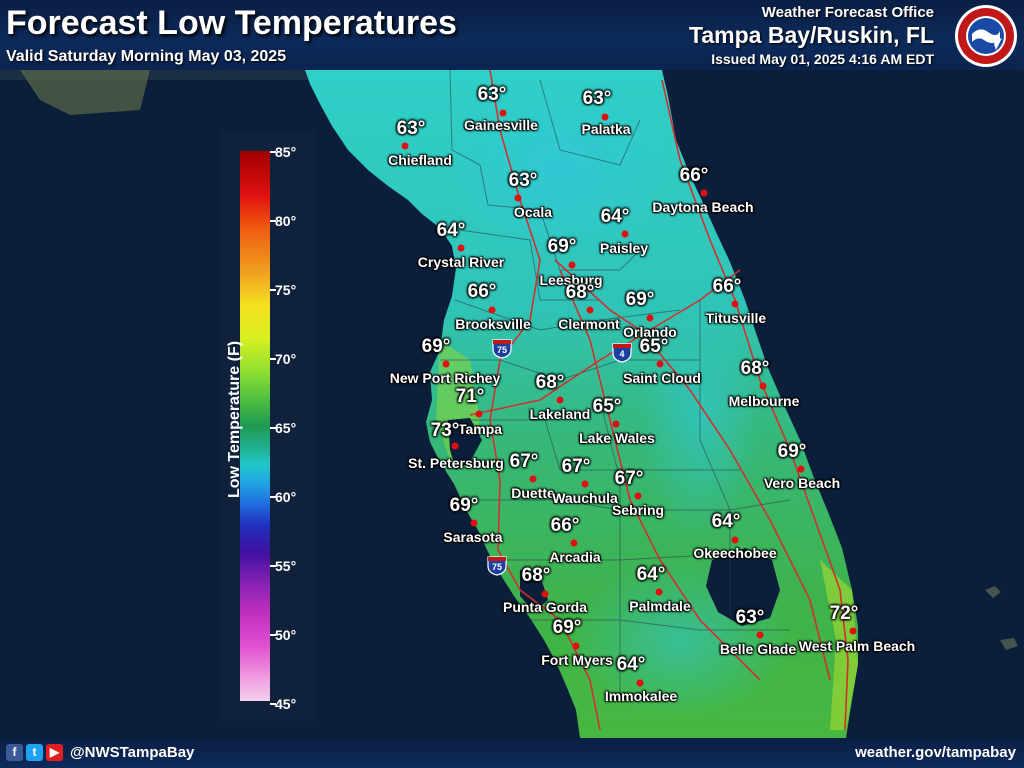  Describe the element at coordinates (703, 207) in the screenshot. I see `station-name: Daytona Beach` at that location.